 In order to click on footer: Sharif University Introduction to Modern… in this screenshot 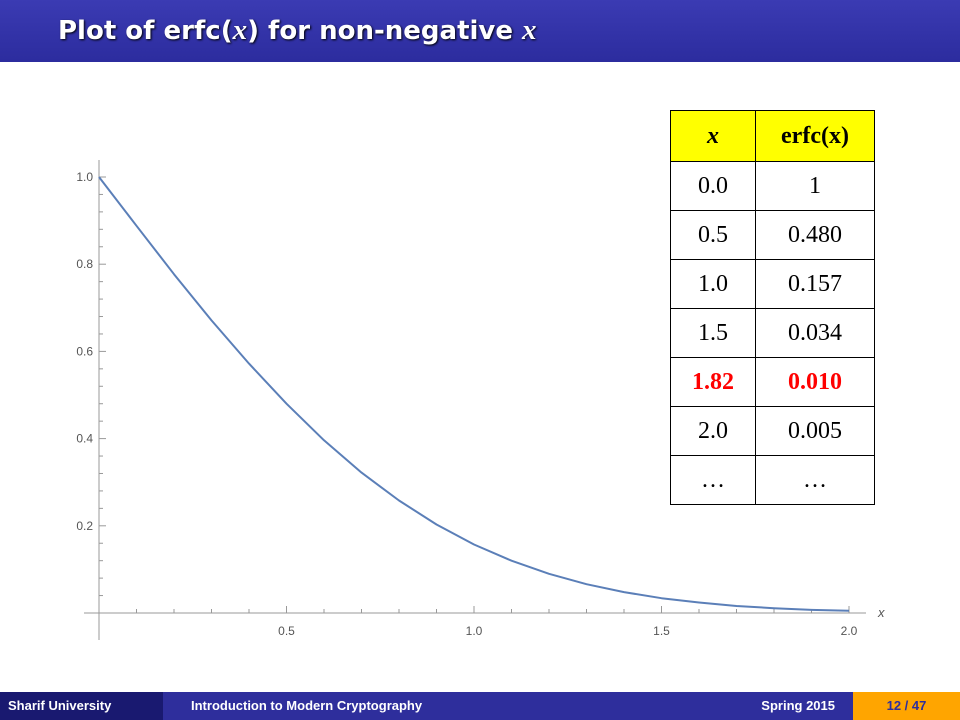, I will do `click(480, 706)`.